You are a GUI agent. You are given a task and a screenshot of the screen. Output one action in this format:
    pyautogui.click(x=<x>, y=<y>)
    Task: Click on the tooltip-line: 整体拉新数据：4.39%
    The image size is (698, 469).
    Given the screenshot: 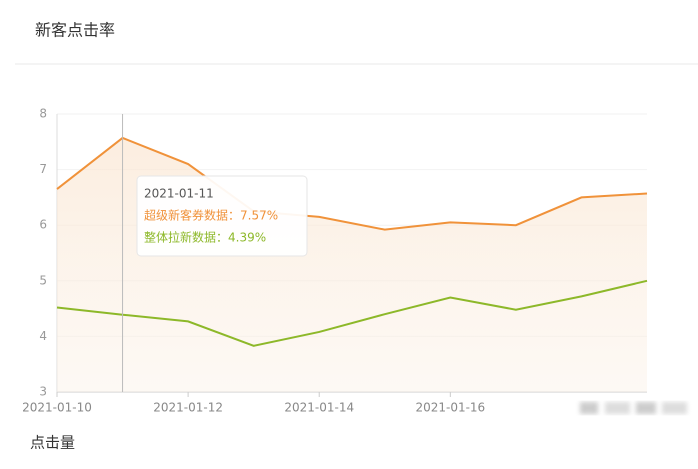 What is the action you would take?
    pyautogui.click(x=205, y=237)
    